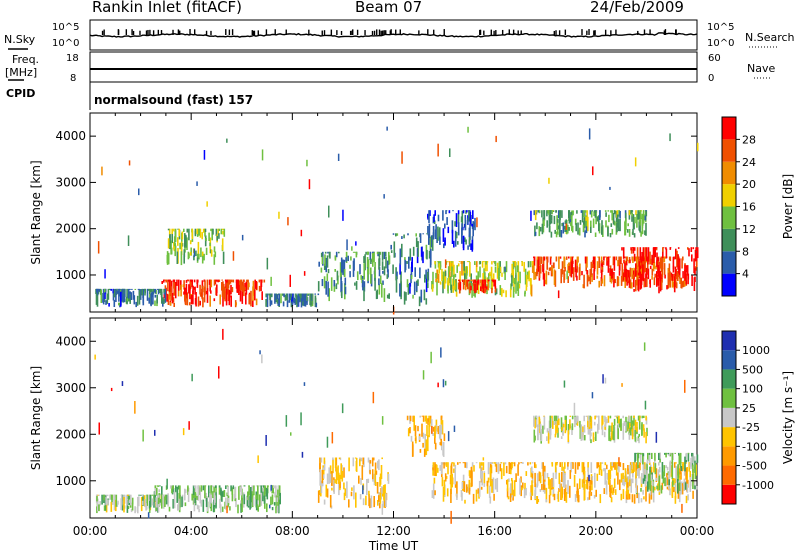  Describe the element at coordinates (745, 251) in the screenshot. I see `colorbar-tick-label: 8` at that location.